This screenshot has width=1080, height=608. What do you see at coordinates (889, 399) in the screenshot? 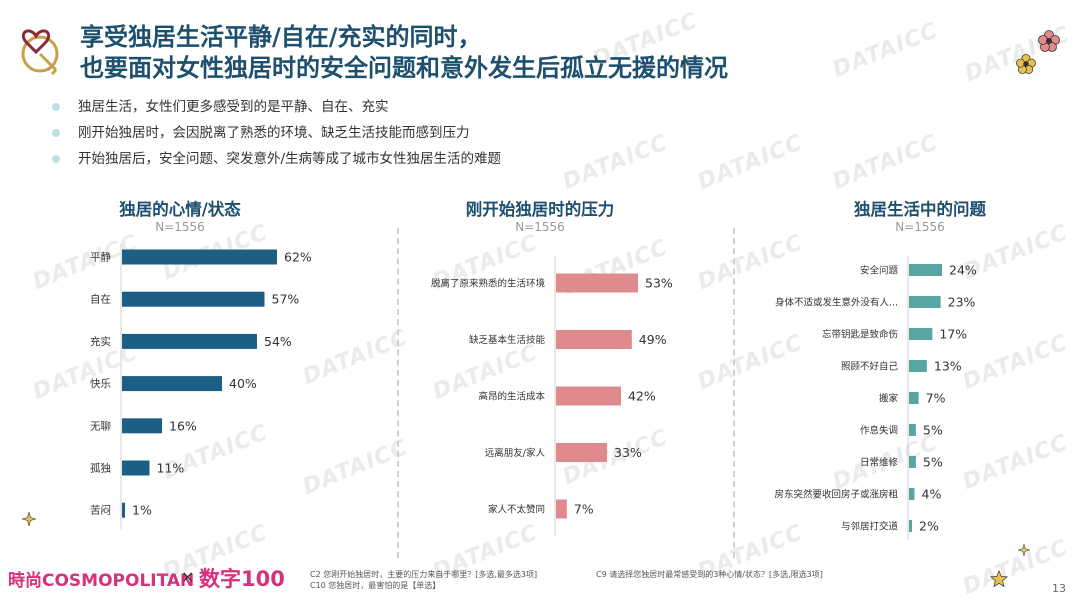
I see `category-label: 搬家` at bounding box center [889, 399].